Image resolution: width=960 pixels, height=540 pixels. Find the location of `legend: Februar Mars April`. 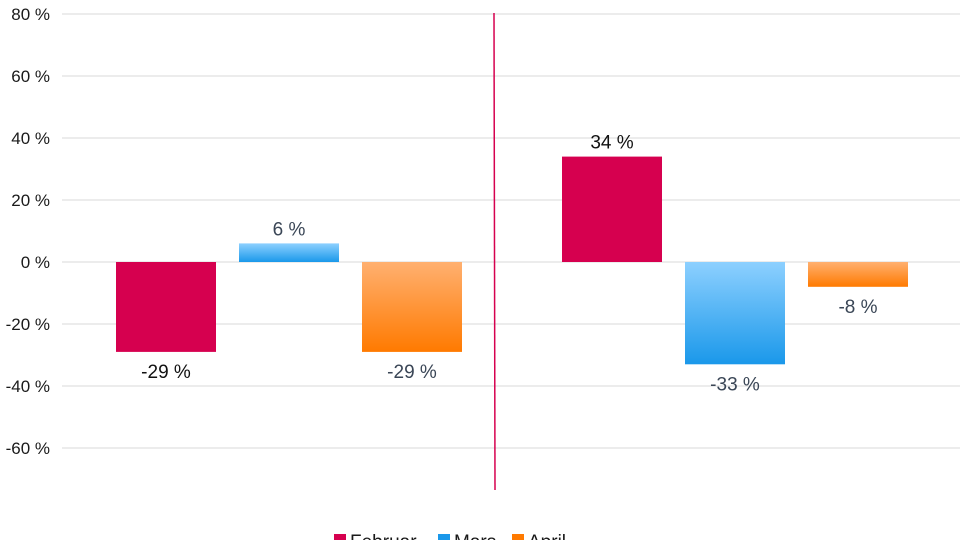

legend: Februar Mars April is located at coordinates (450, 536).